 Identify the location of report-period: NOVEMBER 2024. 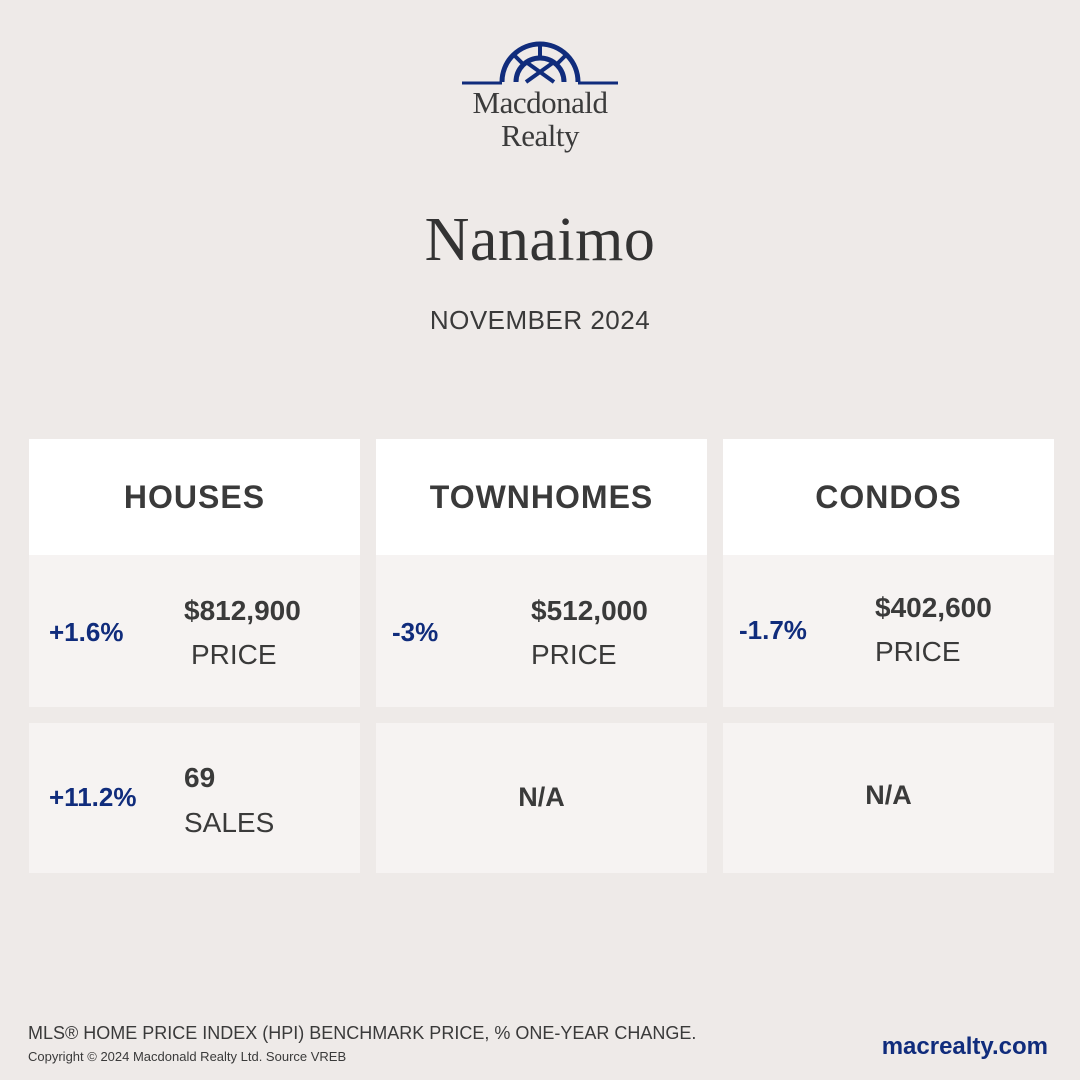
(540, 320).